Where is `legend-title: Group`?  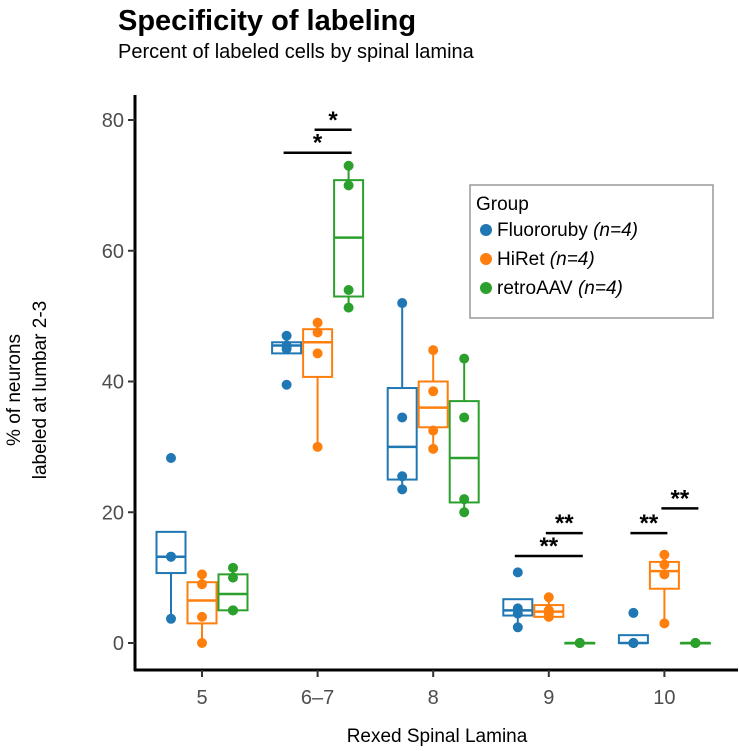
legend-title: Group is located at coordinates (502, 204).